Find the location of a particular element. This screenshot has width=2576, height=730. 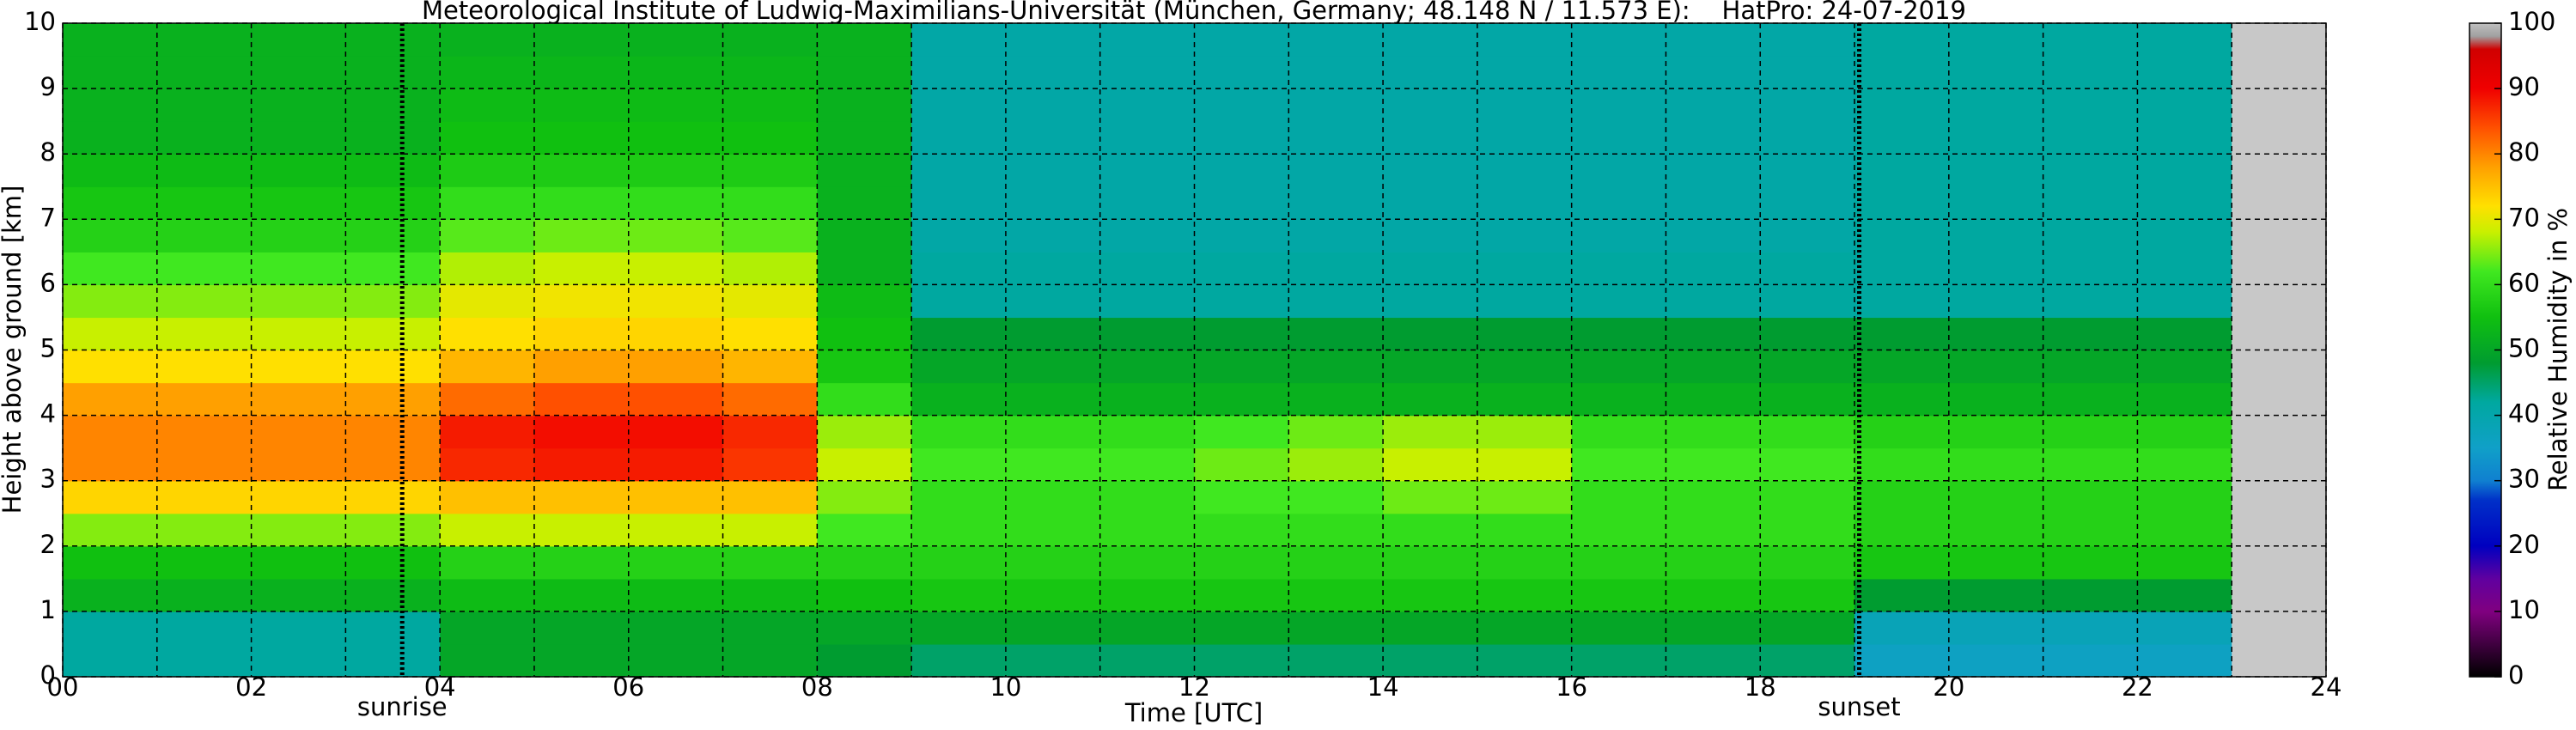

y-tick-label: 1 is located at coordinates (48, 609).